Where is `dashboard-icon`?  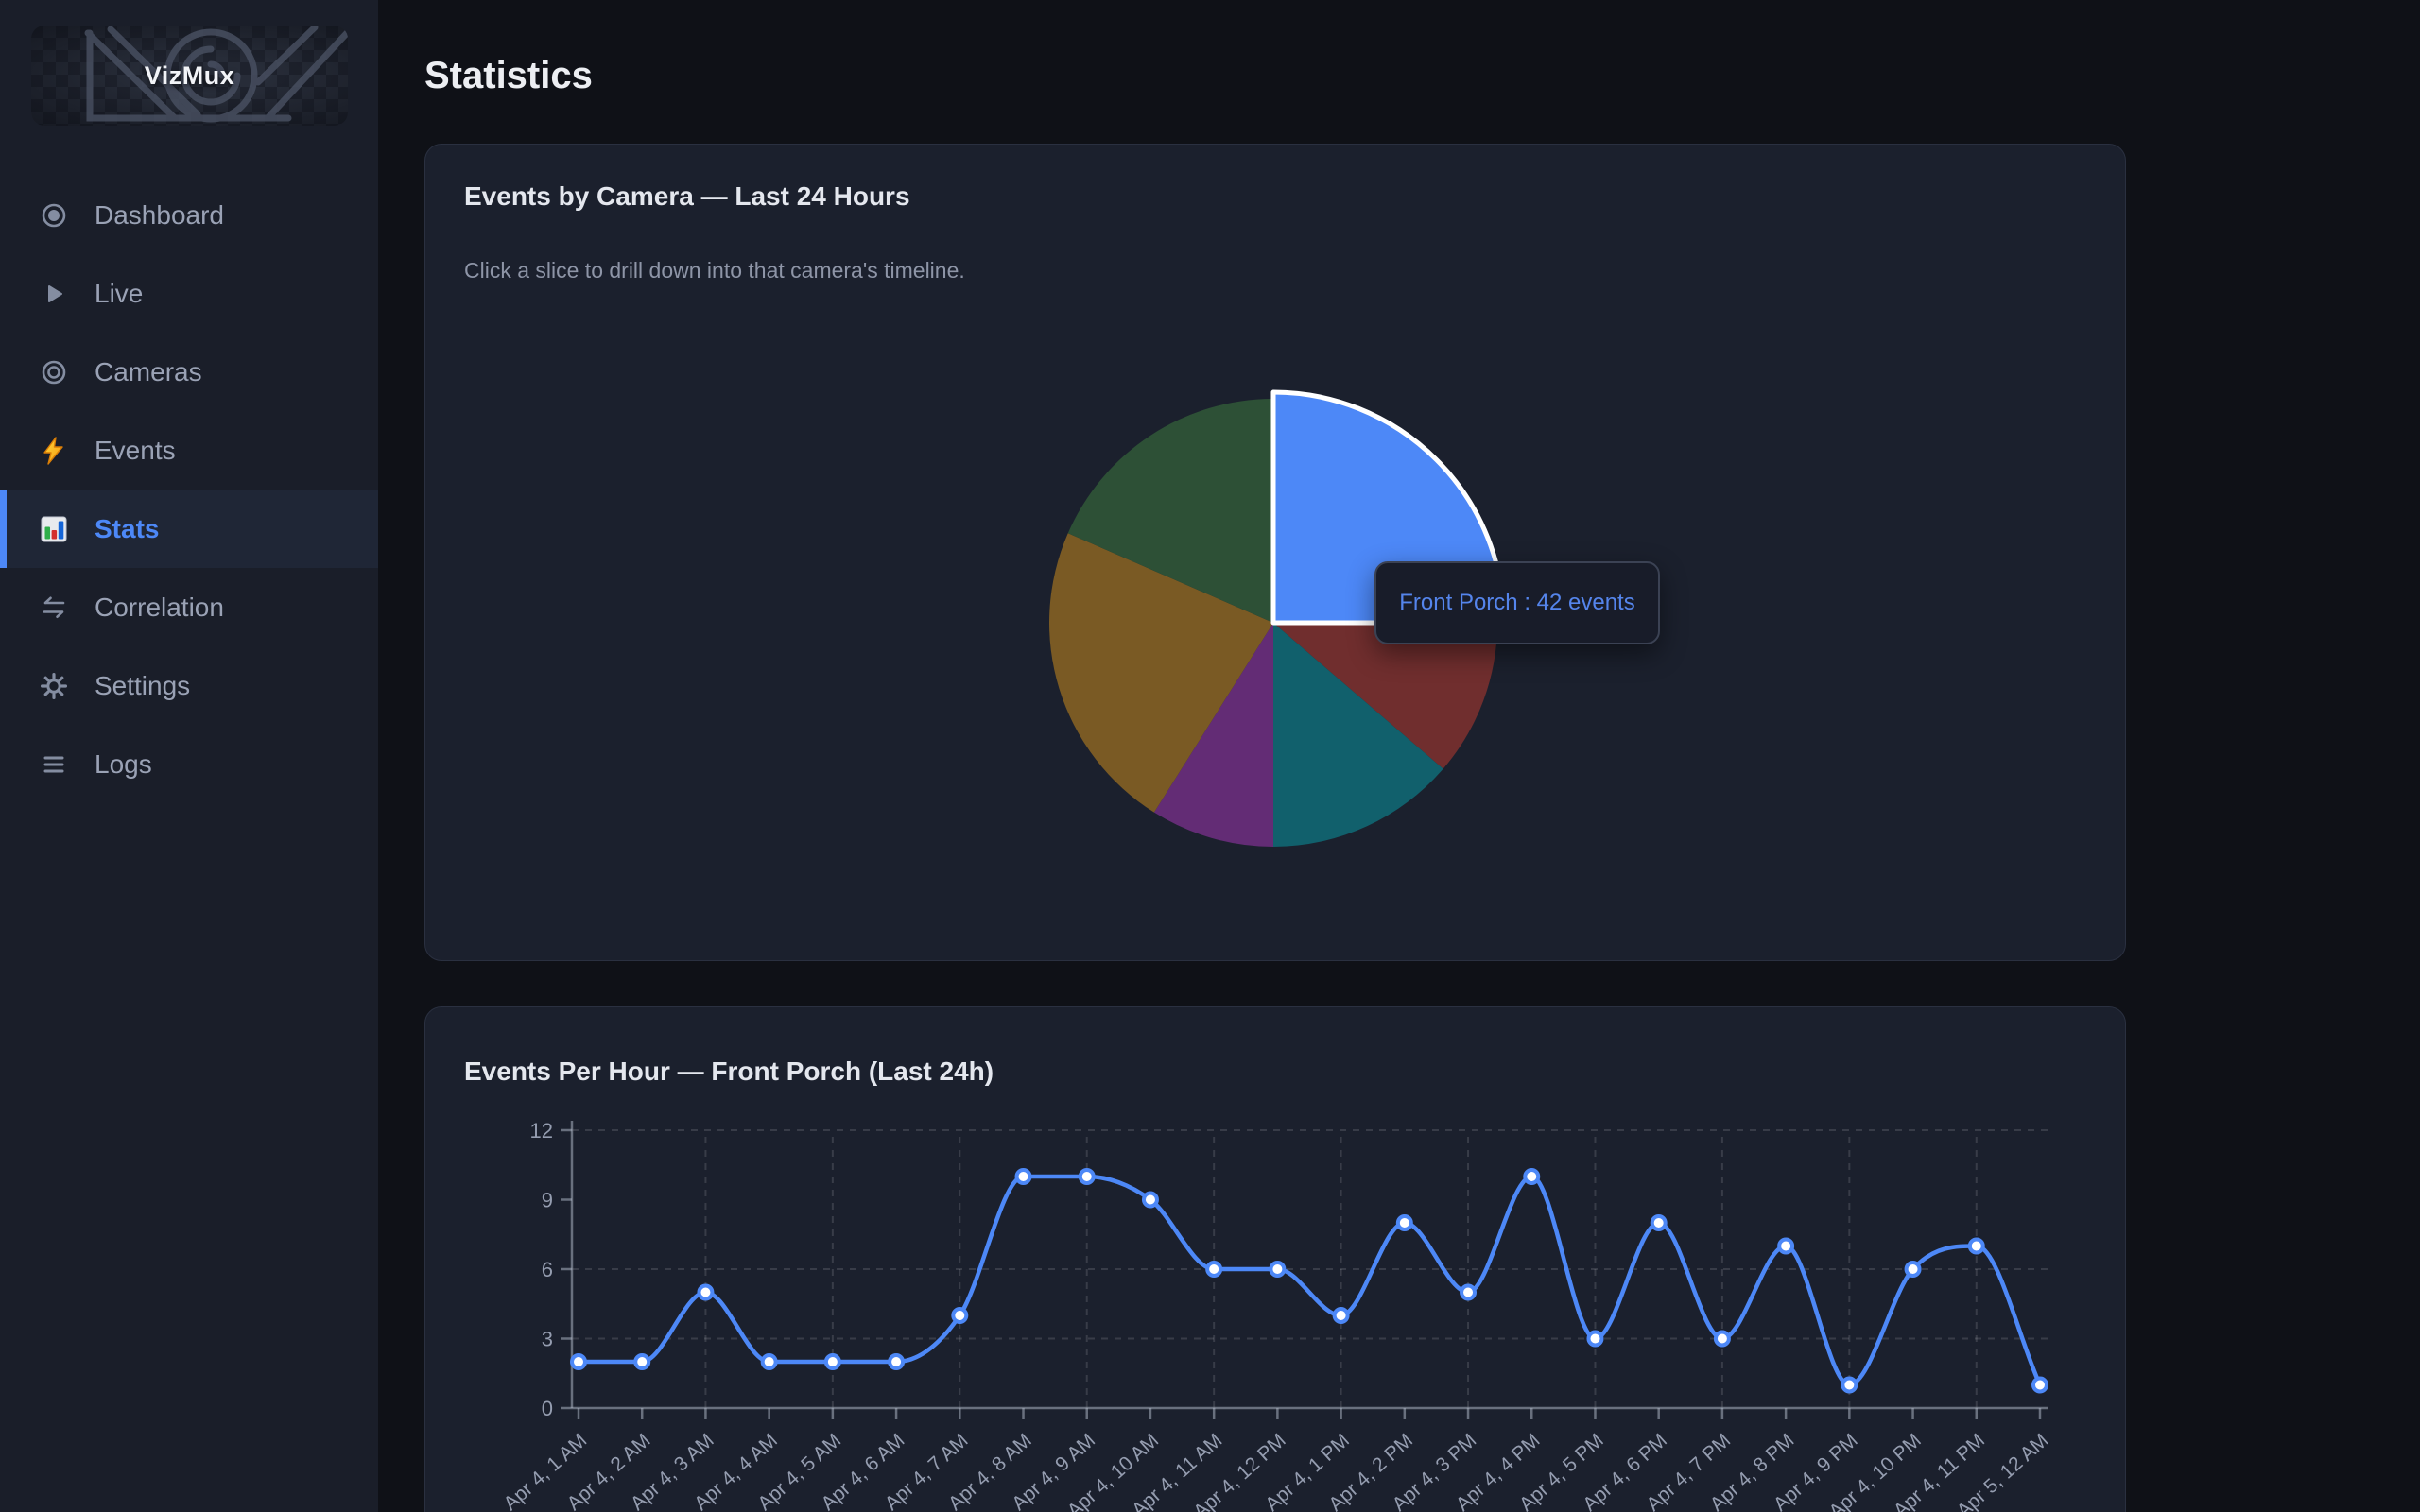 dashboard-icon is located at coordinates (54, 215).